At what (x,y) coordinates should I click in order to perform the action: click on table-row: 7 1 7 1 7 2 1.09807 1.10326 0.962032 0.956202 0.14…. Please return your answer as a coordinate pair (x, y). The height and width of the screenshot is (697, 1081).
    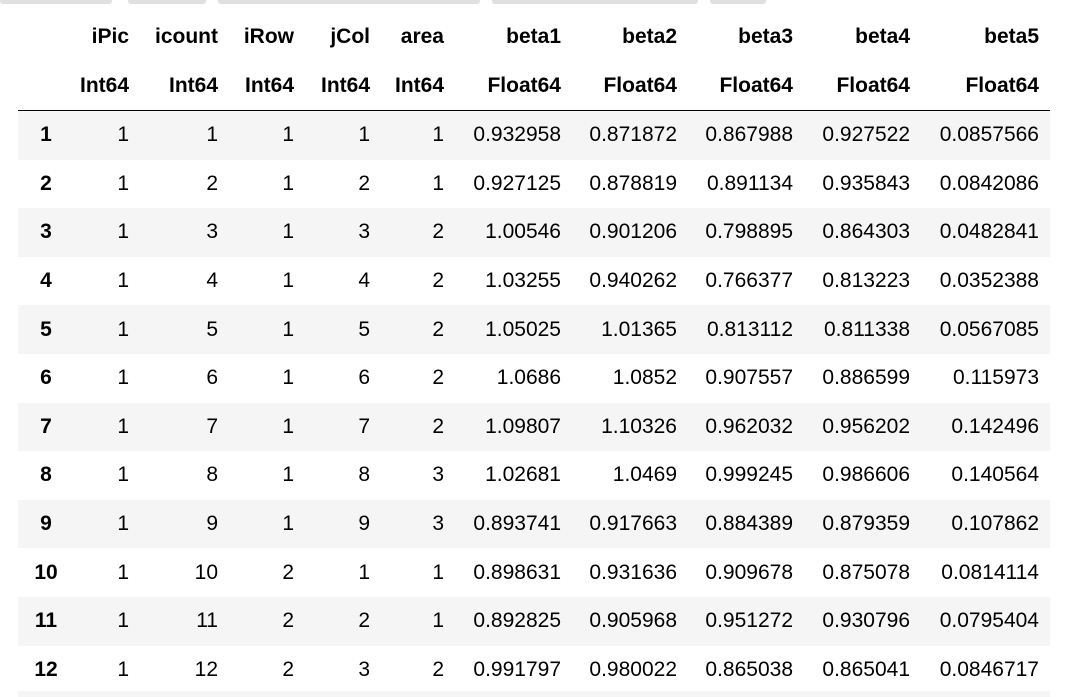
    Looking at the image, I should click on (534, 427).